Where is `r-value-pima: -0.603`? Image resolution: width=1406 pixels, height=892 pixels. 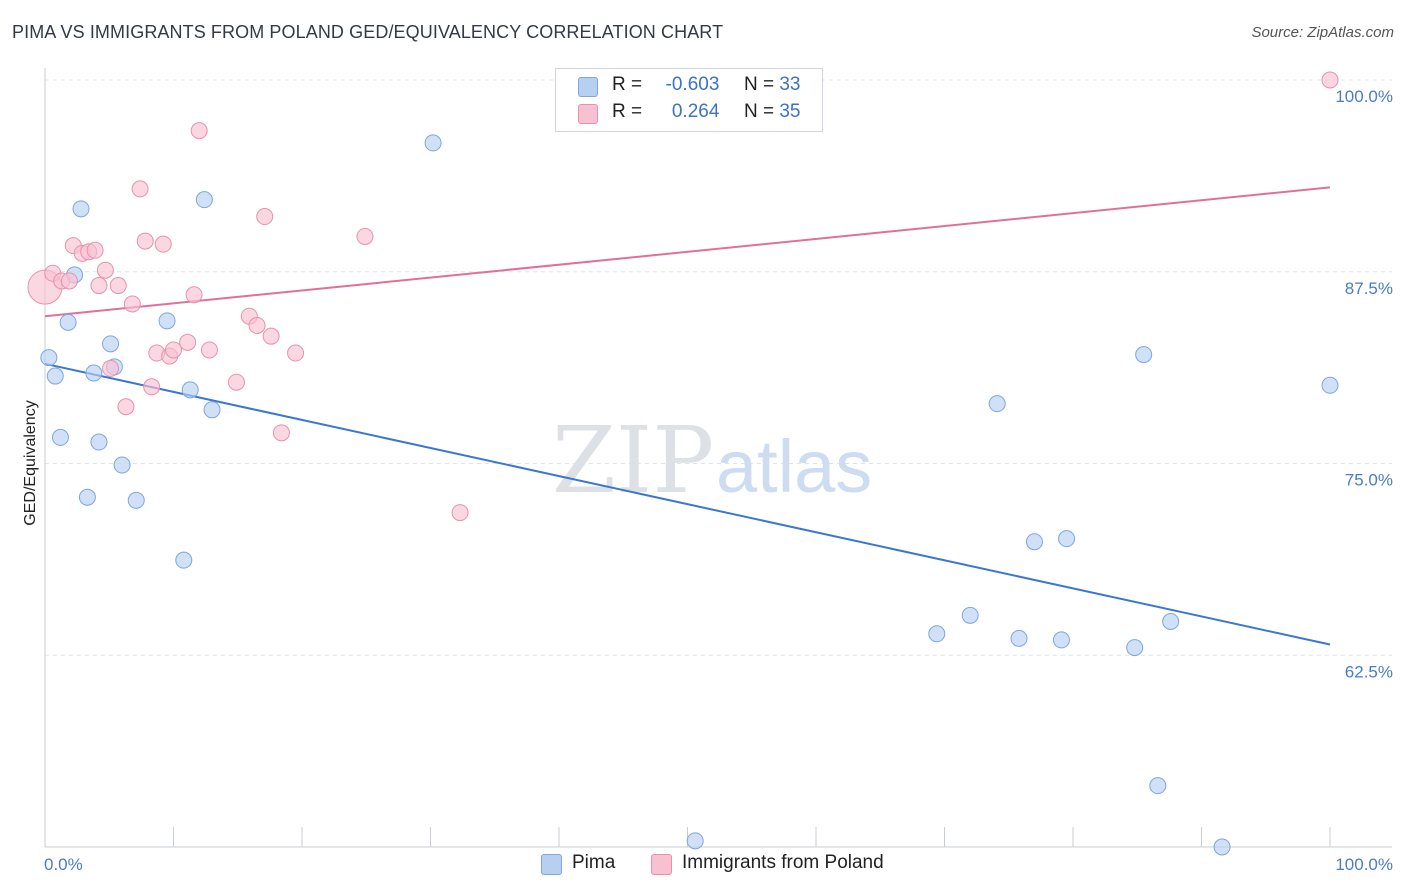 r-value-pima: -0.603 is located at coordinates (692, 84).